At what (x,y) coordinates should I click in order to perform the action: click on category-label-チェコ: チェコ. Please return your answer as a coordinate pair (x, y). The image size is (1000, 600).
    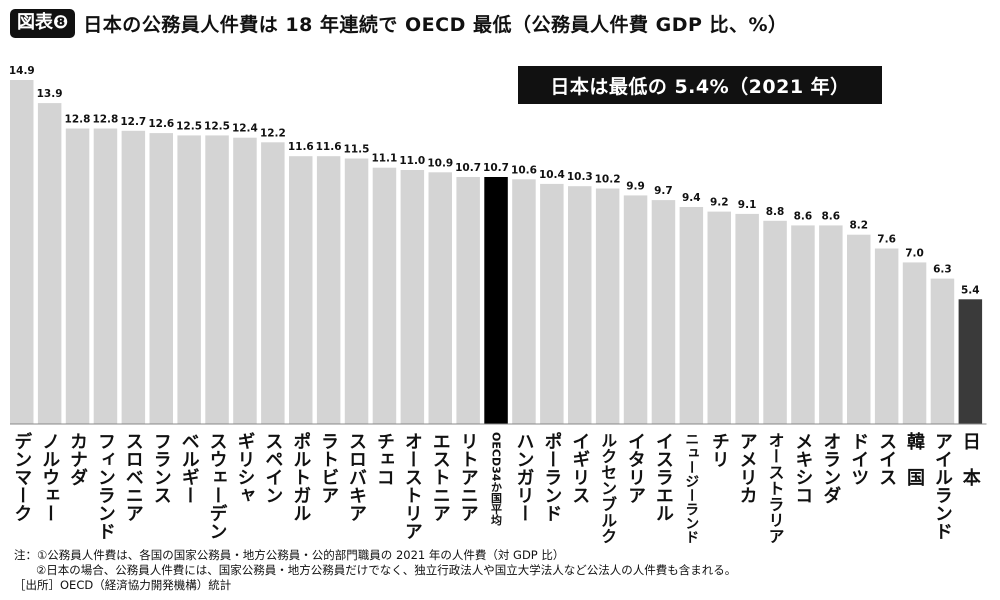
    Looking at the image, I should click on (384, 459).